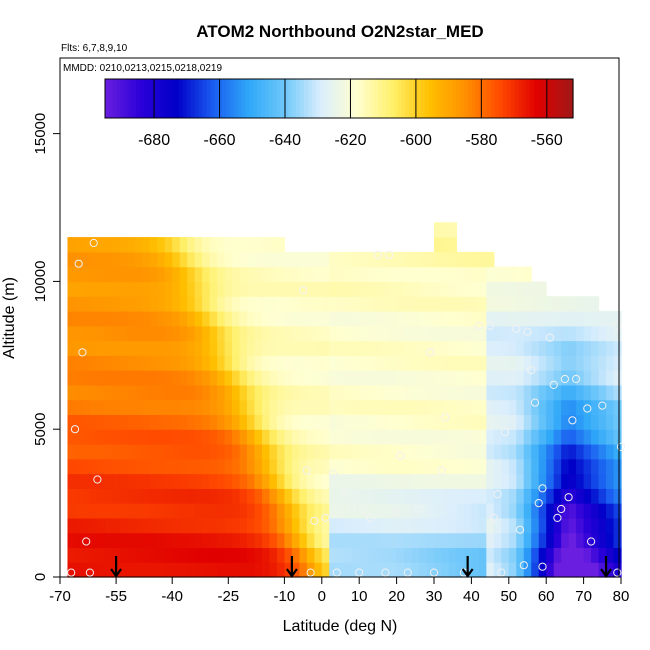  Describe the element at coordinates (94, 48) in the screenshot. I see `flights-note: Flts: 6,7,8,9,10` at that location.